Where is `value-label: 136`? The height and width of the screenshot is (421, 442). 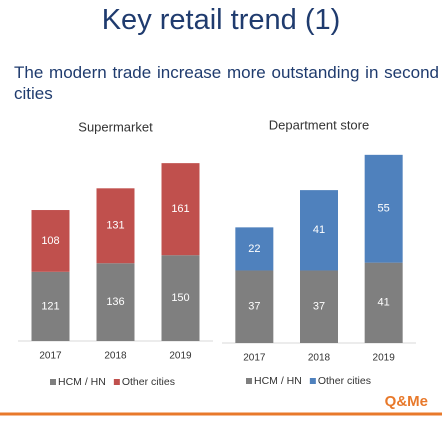 value-label: 136 is located at coordinates (115, 302).